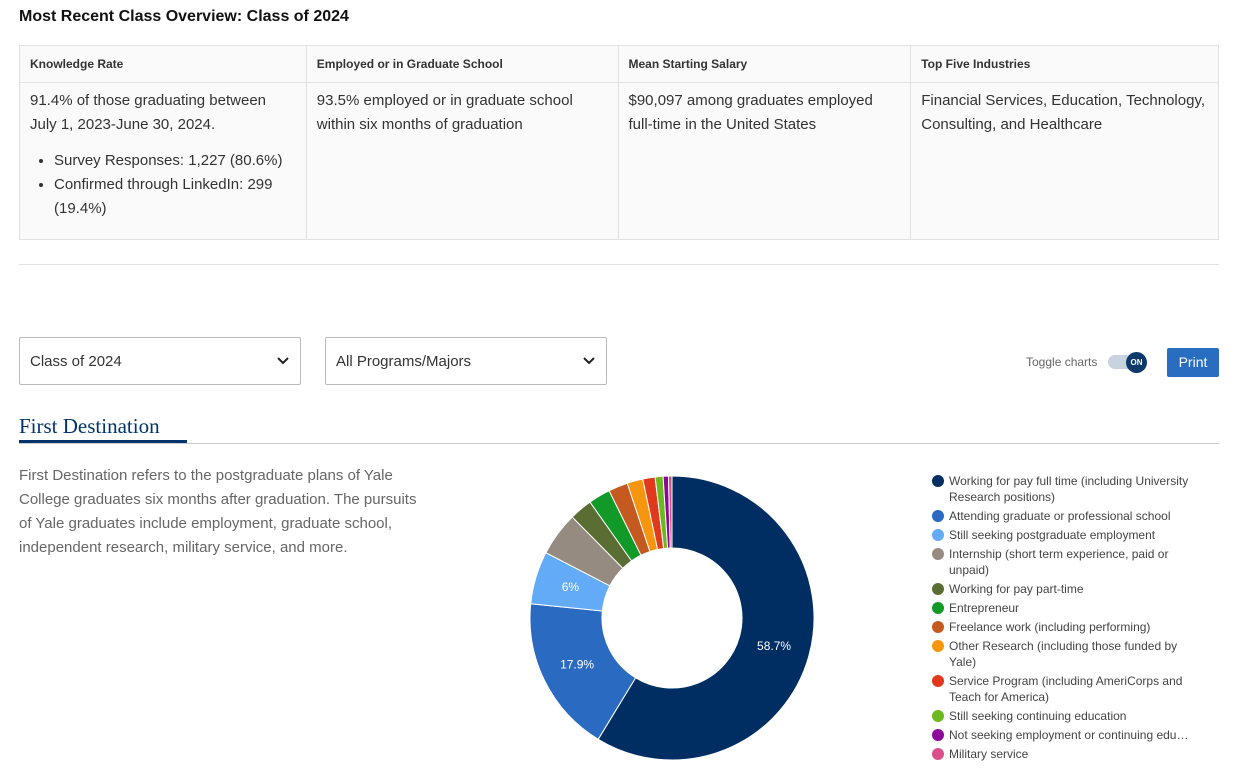 The image size is (1237, 784). Describe the element at coordinates (1068, 608) in the screenshot. I see `legend-item: Entrepreneur` at that location.